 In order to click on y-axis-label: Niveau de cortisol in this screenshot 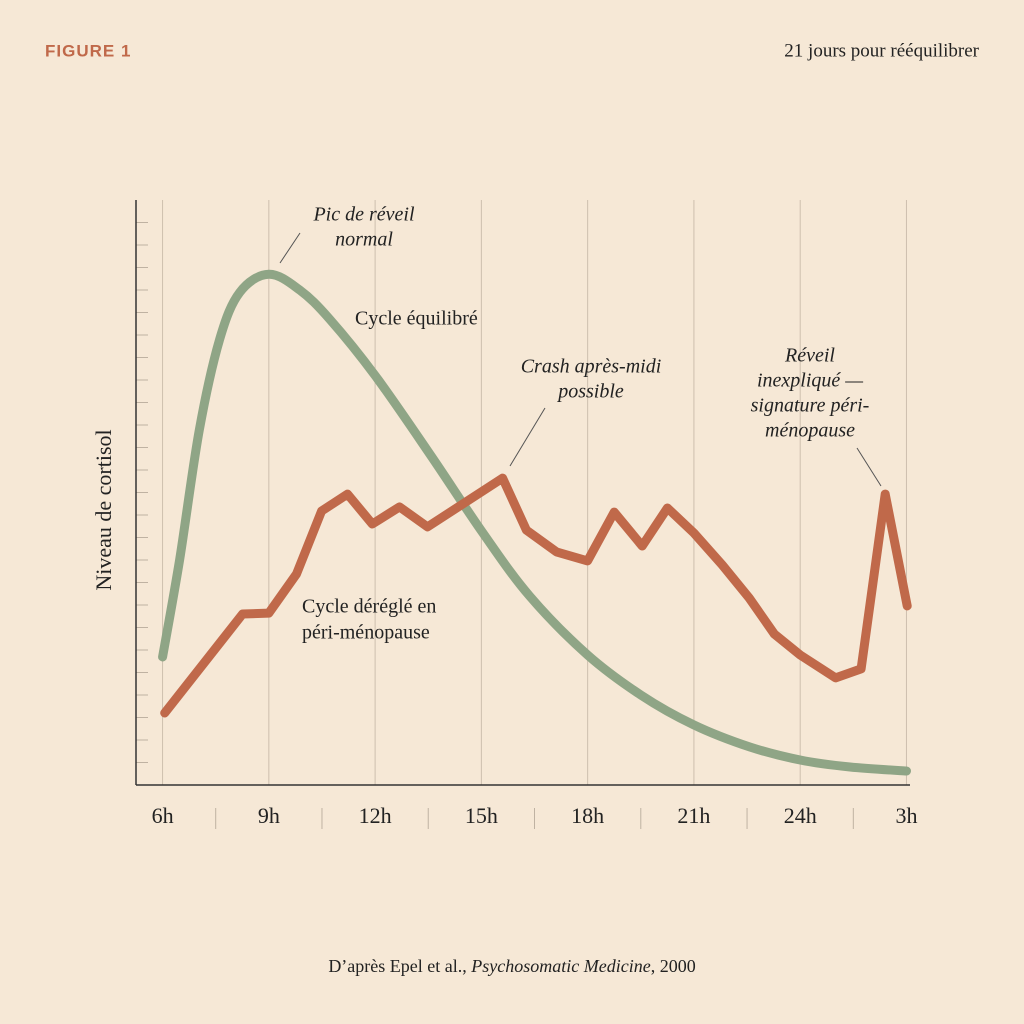, I will do `click(103, 509)`.